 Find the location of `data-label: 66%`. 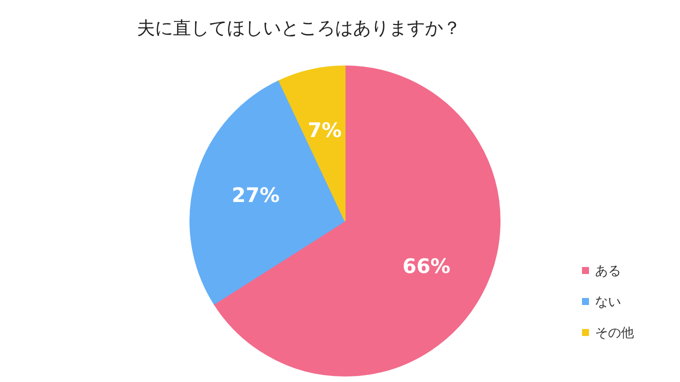

data-label: 66% is located at coordinates (426, 266).